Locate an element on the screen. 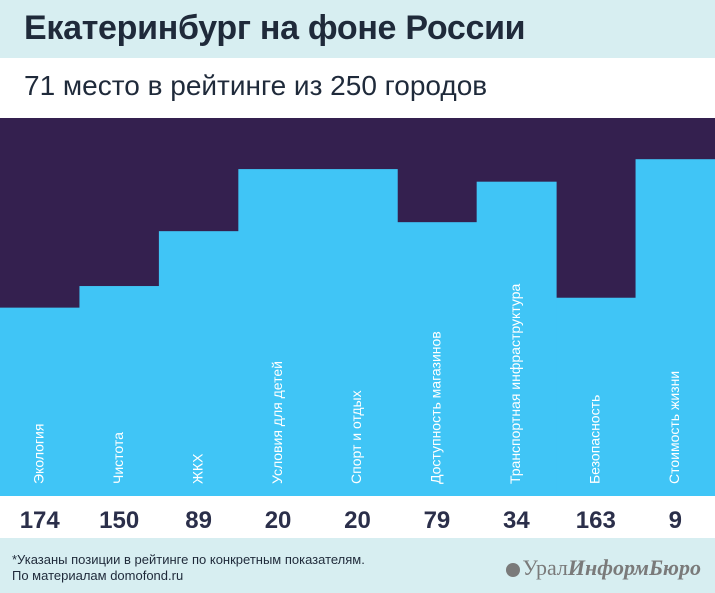  category-label-7: Безопасность is located at coordinates (595, 439).